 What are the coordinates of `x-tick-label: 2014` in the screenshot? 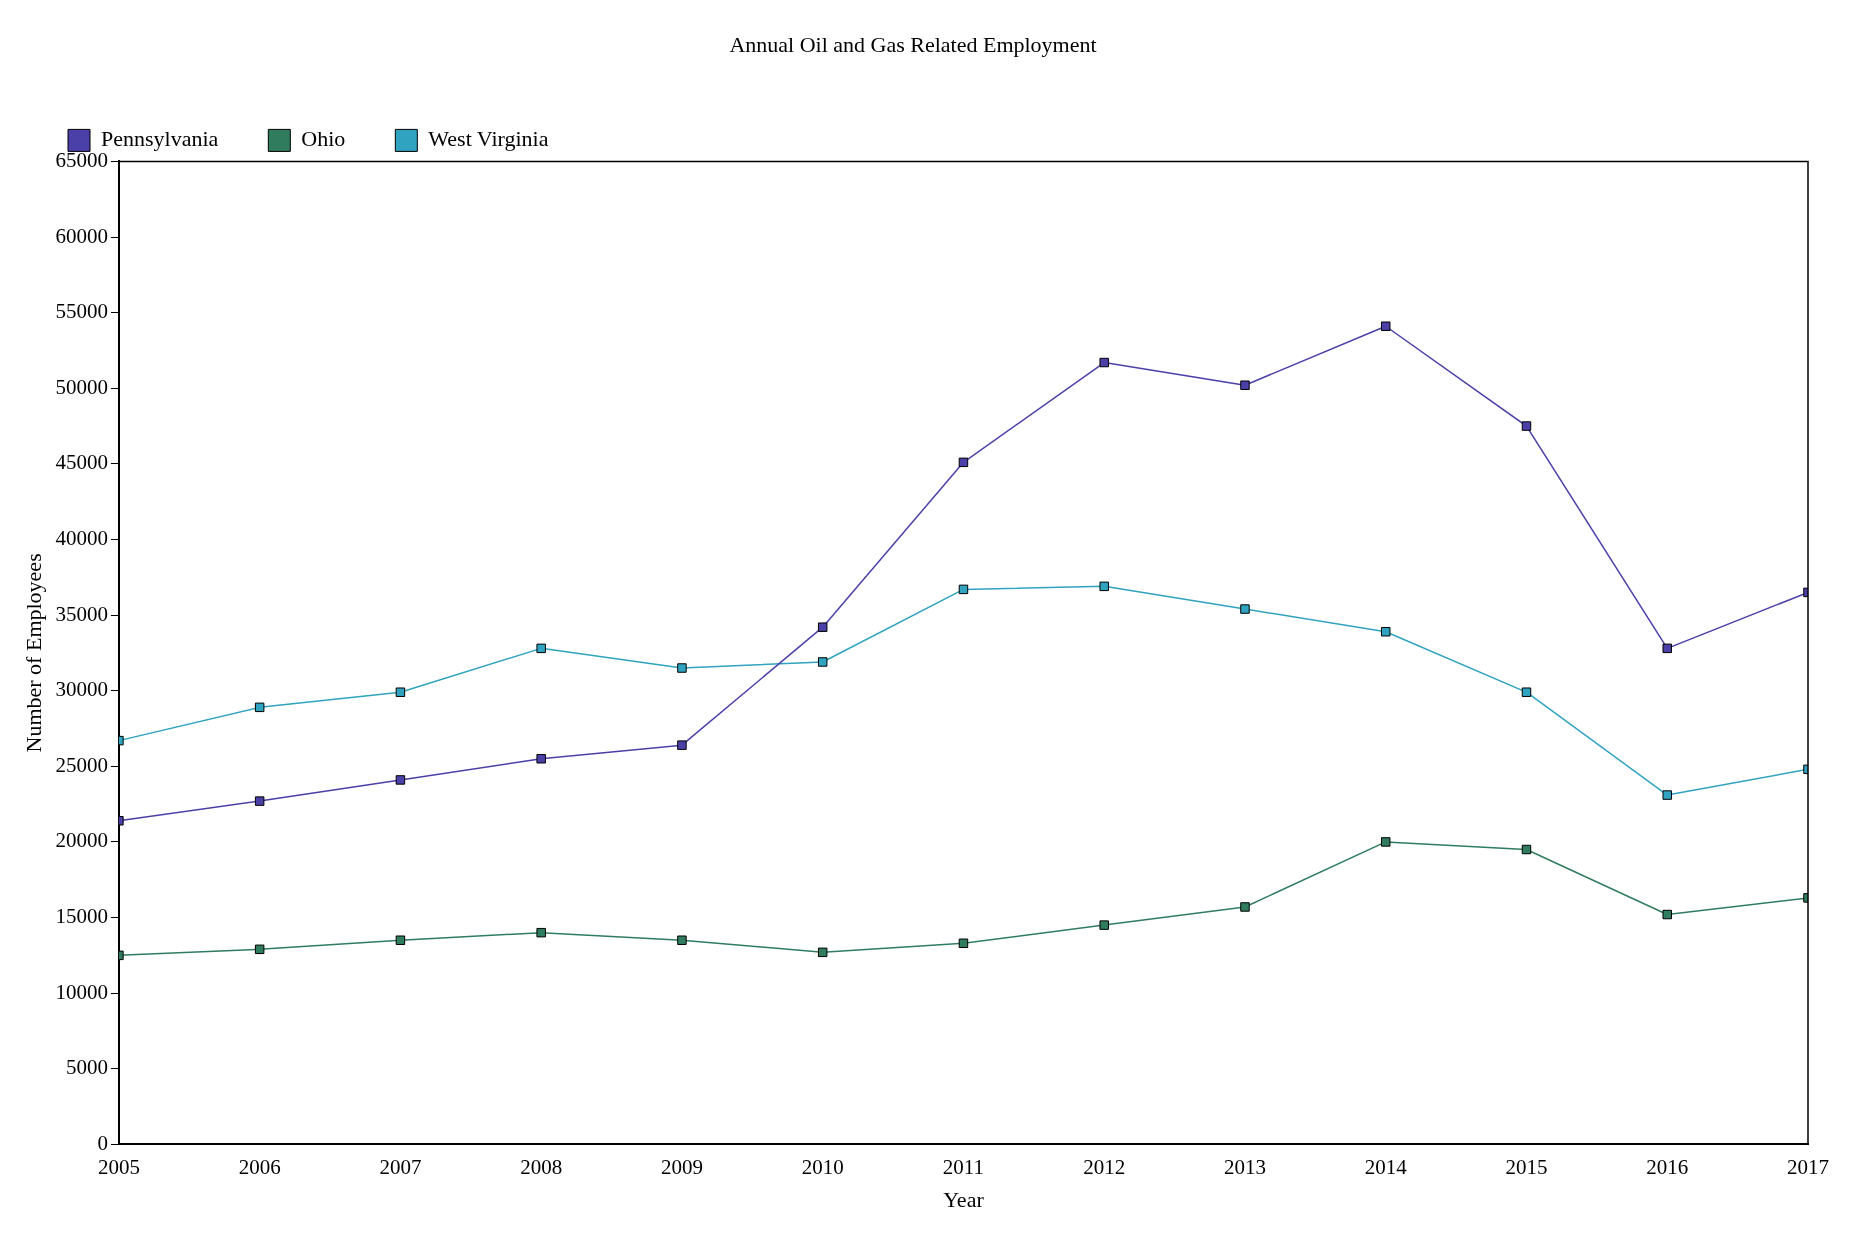 It's located at (1386, 1166).